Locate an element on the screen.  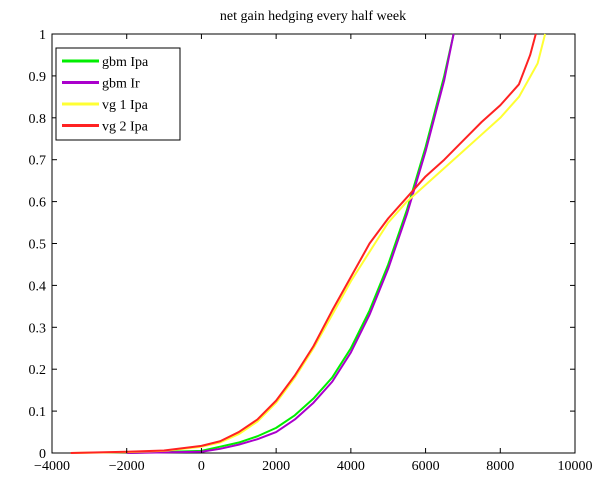
x-tick-label: 8000 is located at coordinates (500, 466).